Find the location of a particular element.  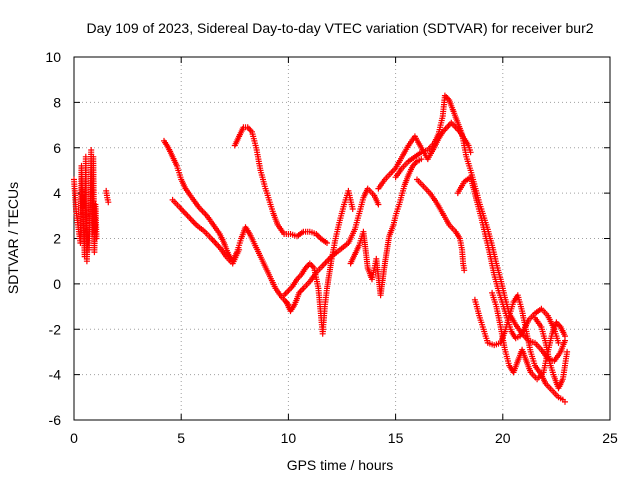

series-s4 is located at coordinates (206, 231).